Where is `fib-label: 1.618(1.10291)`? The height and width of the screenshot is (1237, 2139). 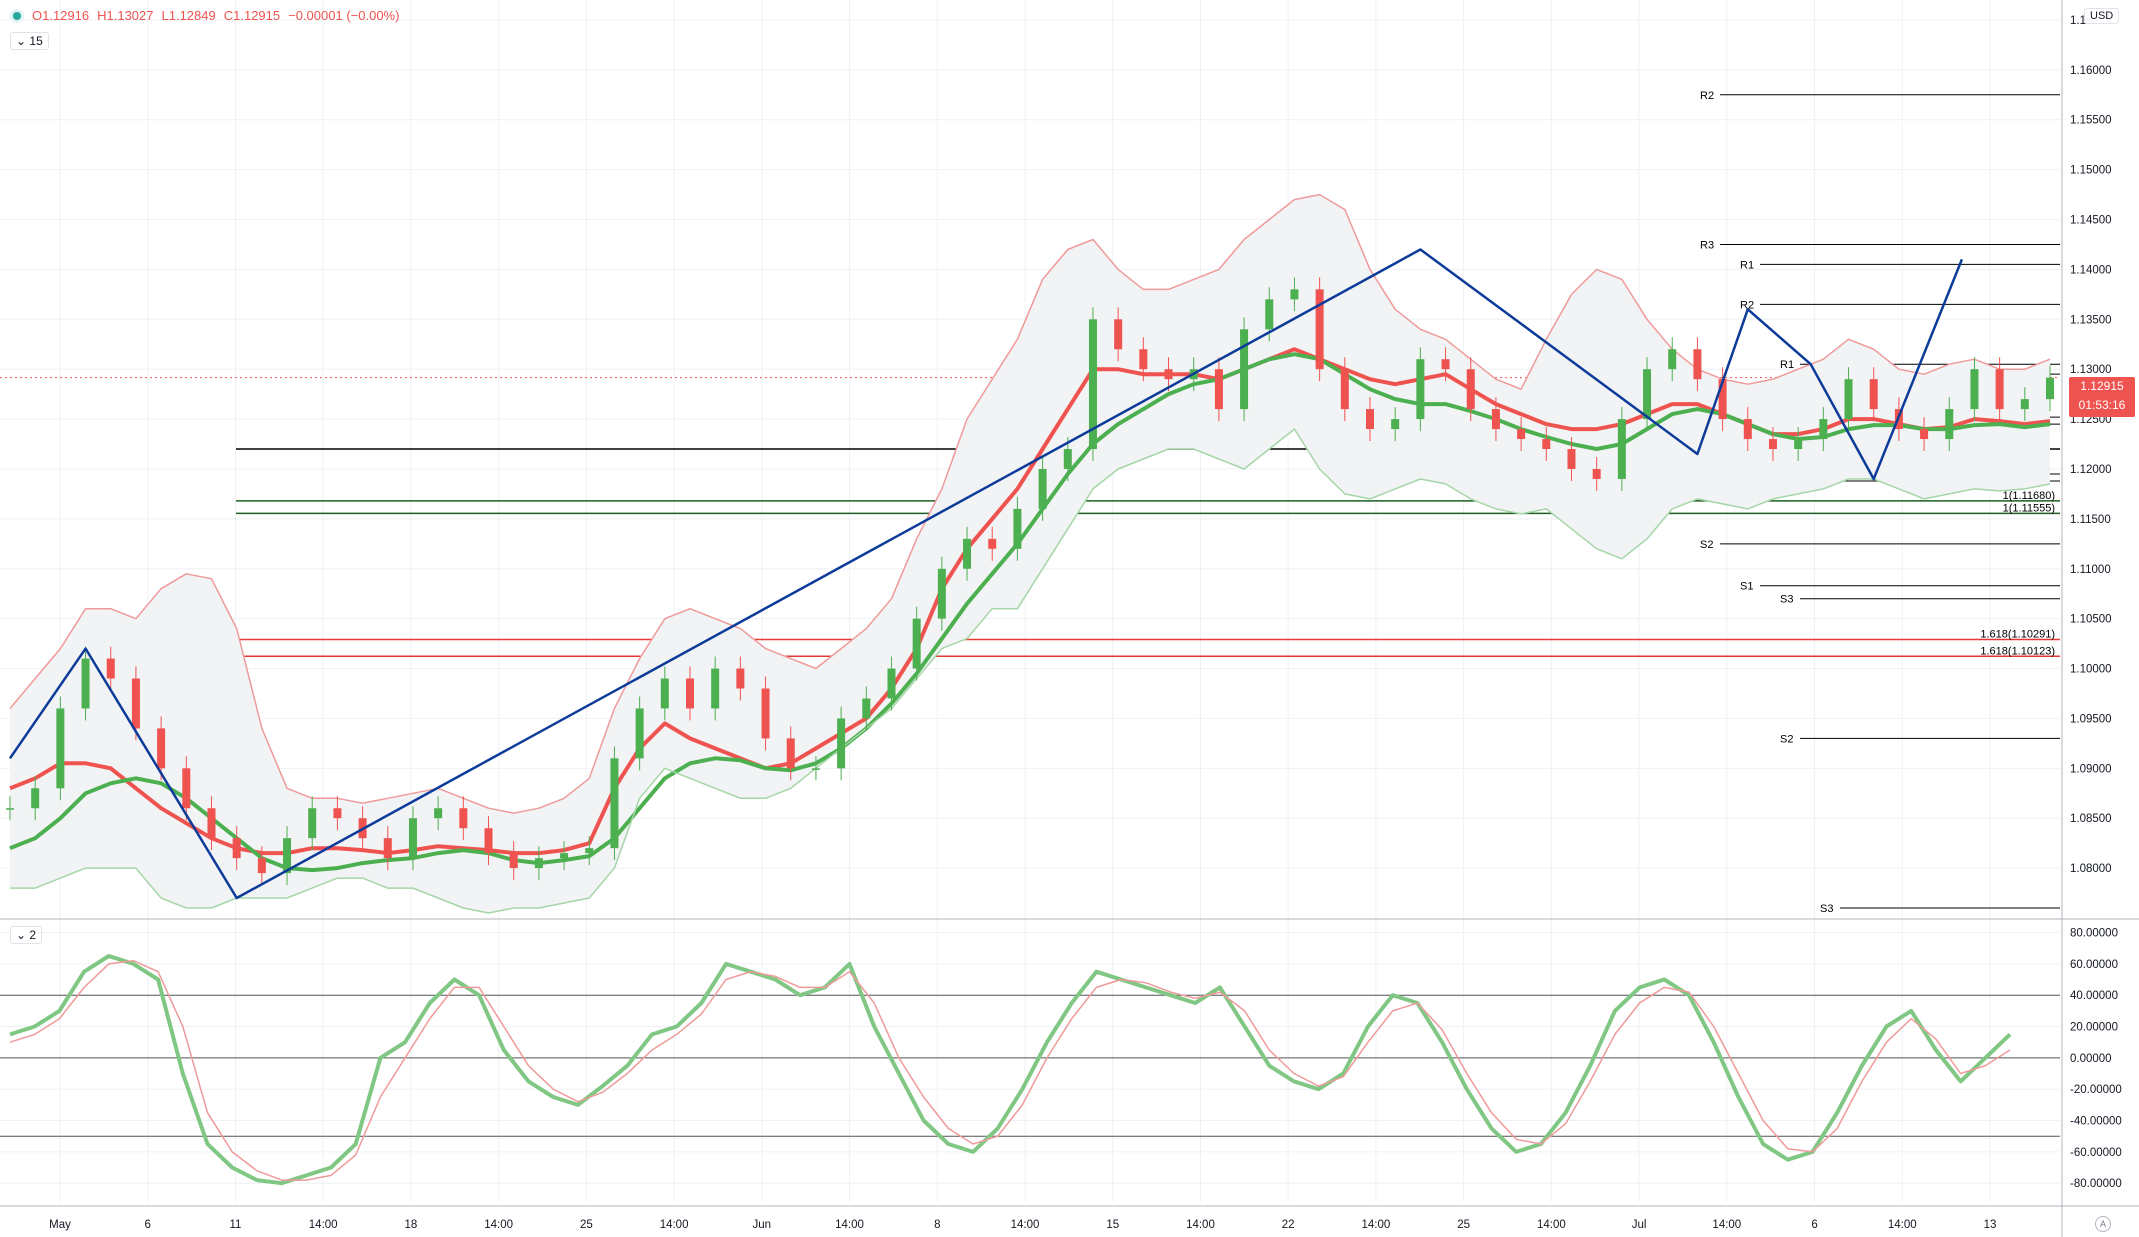 fib-label: 1.618(1.10291) is located at coordinates (2017, 635).